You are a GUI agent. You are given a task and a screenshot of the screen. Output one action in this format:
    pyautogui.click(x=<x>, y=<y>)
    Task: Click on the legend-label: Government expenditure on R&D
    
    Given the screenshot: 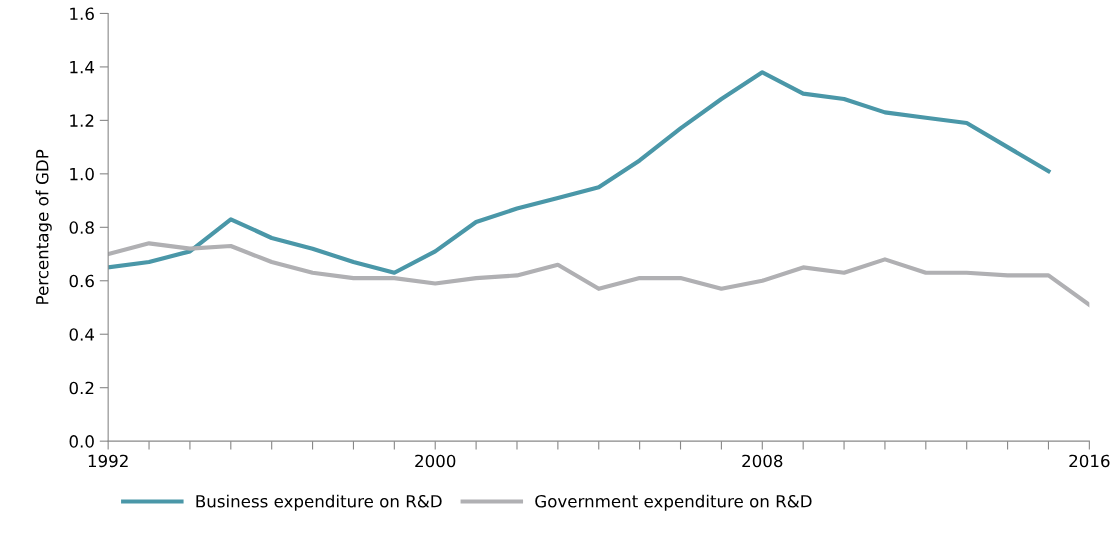 What is the action you would take?
    pyautogui.click(x=673, y=502)
    